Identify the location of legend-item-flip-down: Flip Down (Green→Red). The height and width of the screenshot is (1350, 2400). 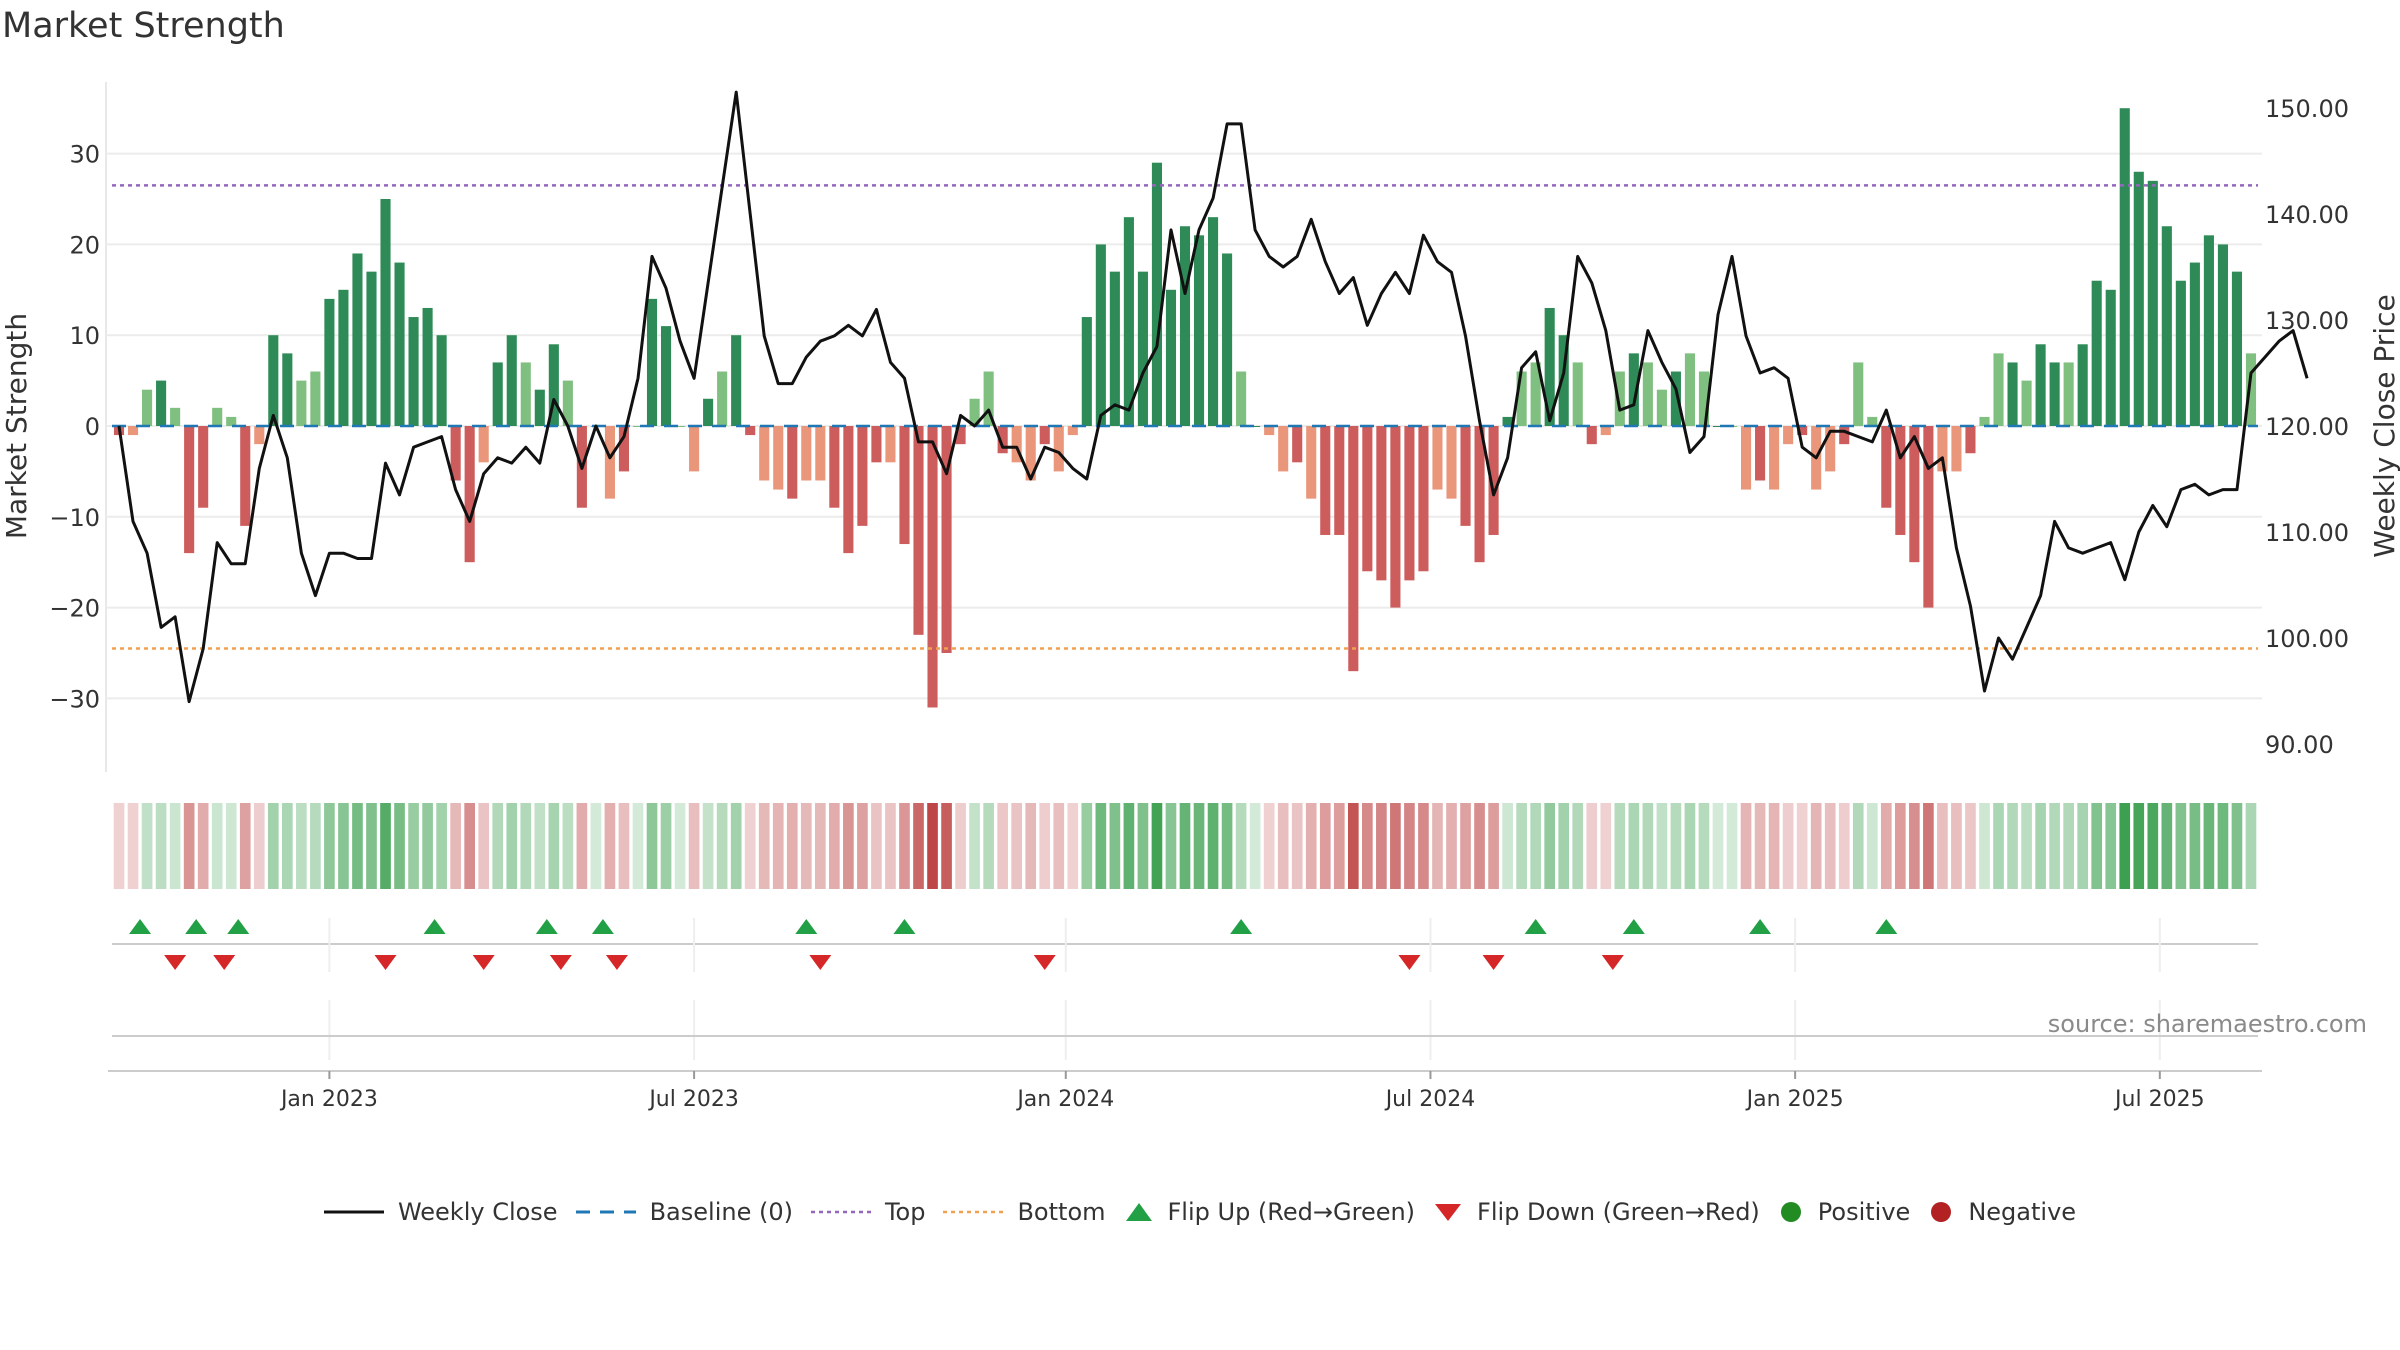
(1596, 1212).